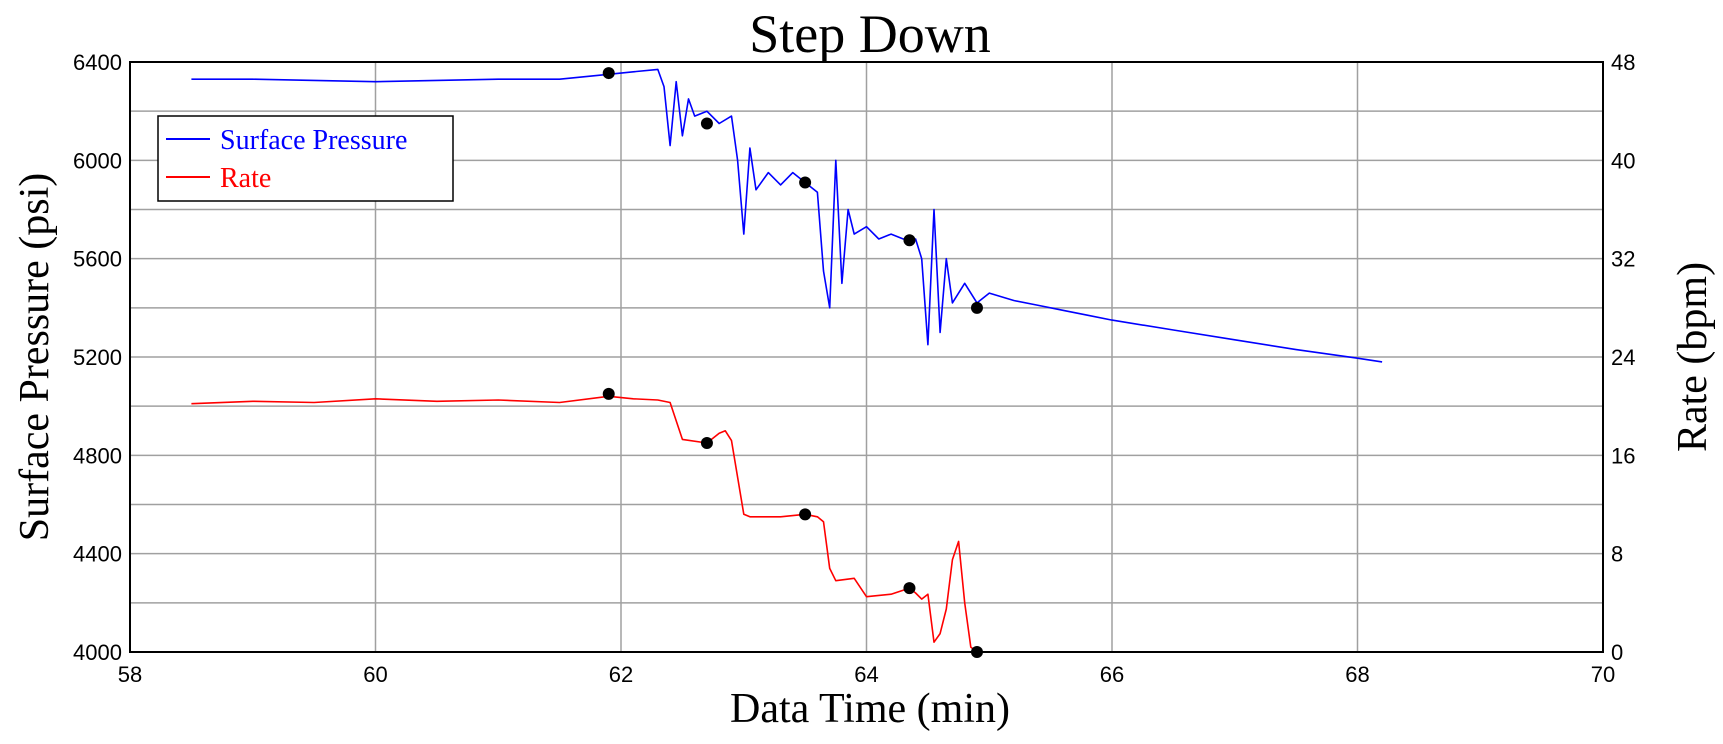 The width and height of the screenshot is (1723, 744). Describe the element at coordinates (1617, 652) in the screenshot. I see `y2-tick-label: 0` at that location.